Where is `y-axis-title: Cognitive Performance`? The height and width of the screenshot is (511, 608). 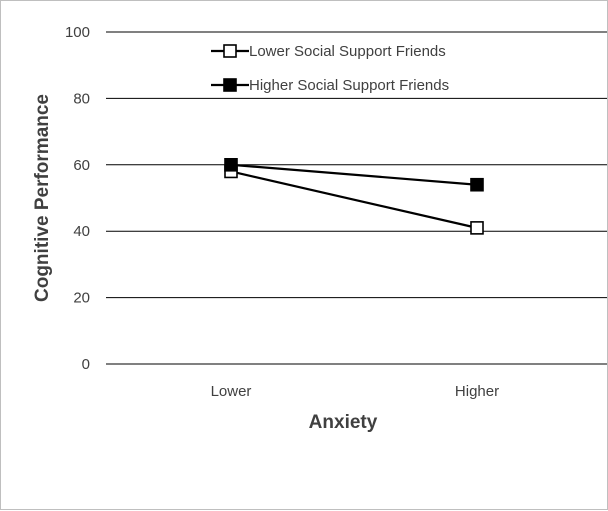
y-axis-title: Cognitive Performance is located at coordinates (42, 198).